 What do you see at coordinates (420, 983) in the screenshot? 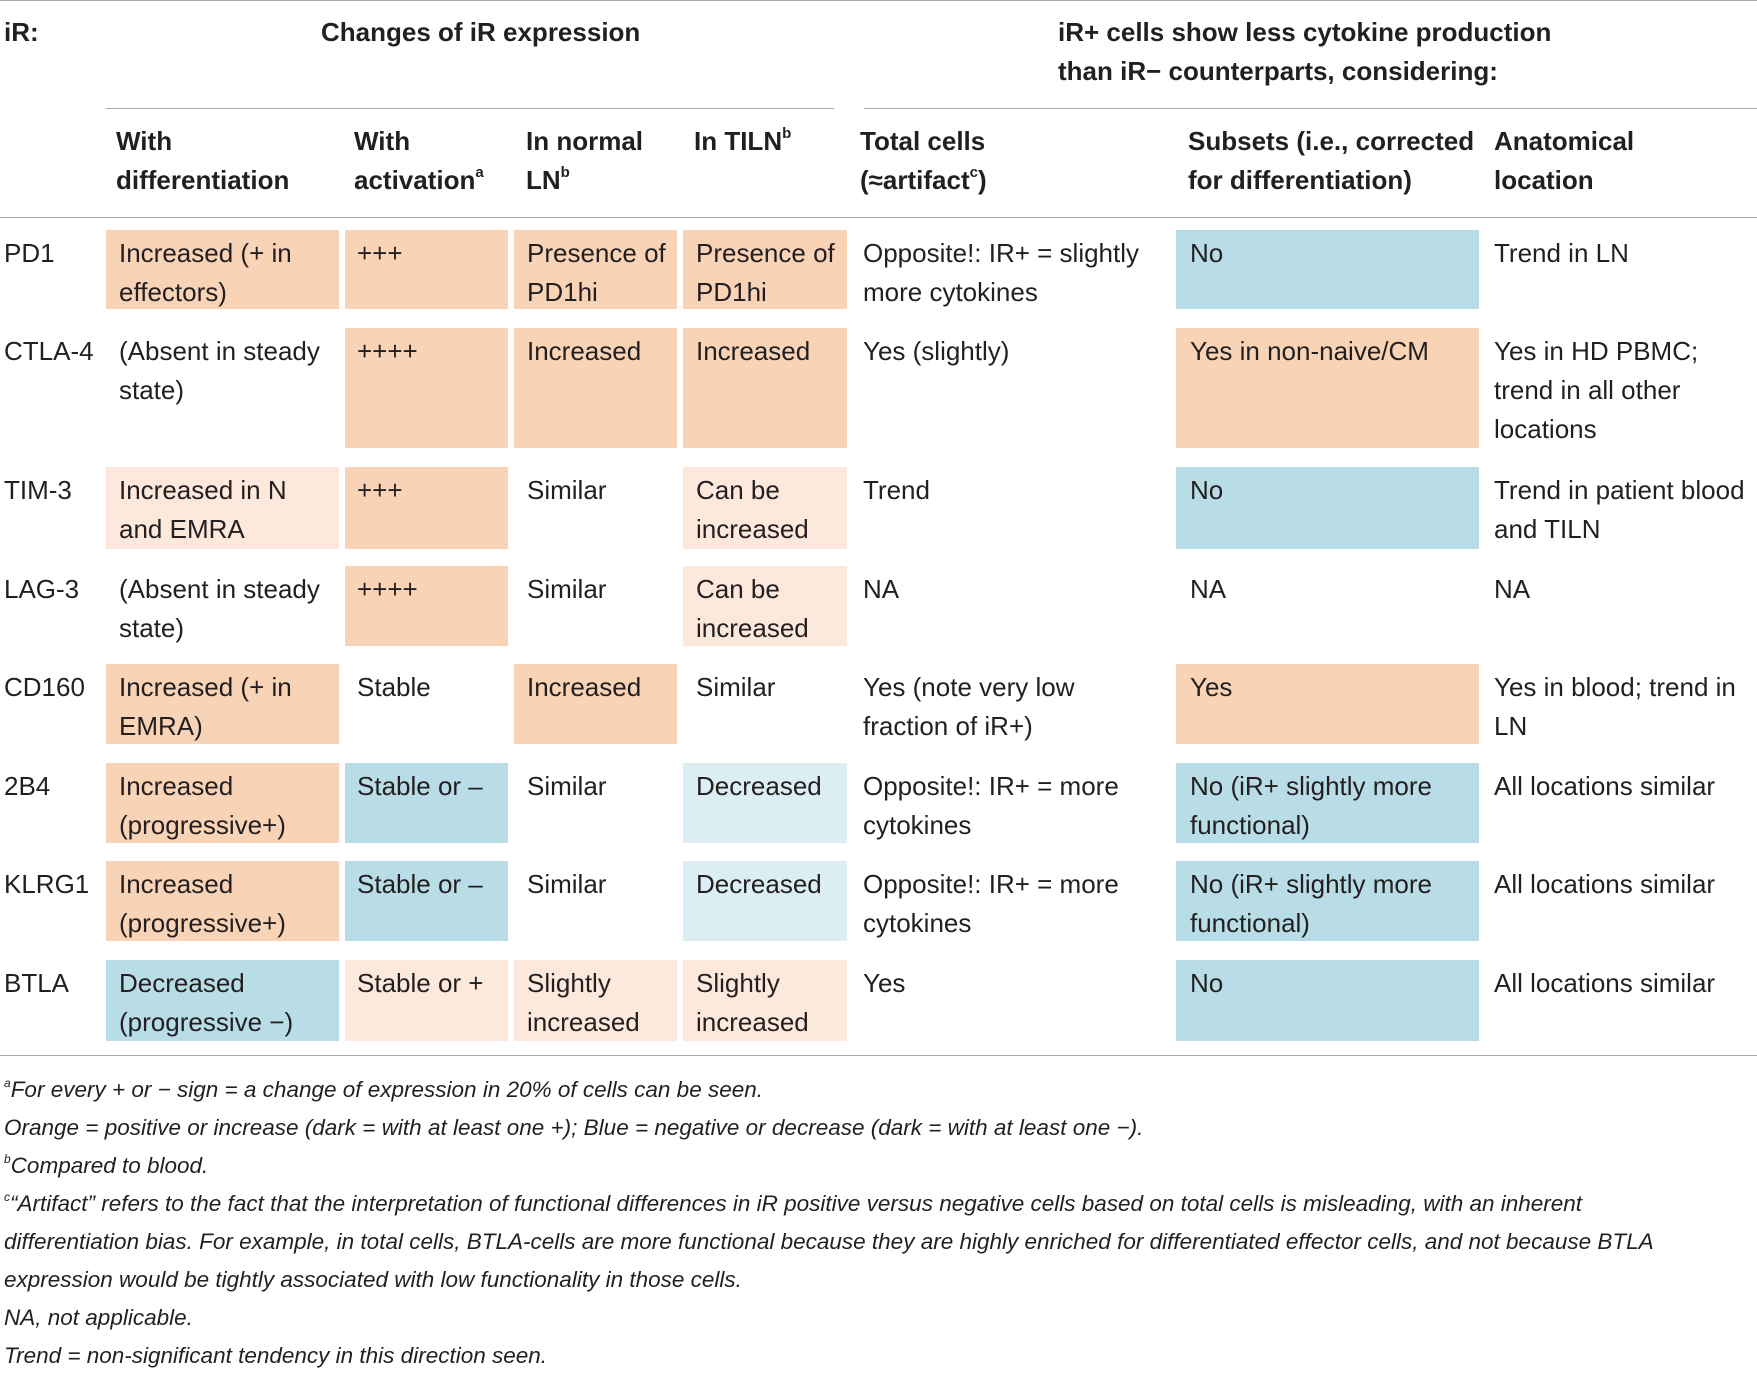
I see `cell-act: Stable or +` at bounding box center [420, 983].